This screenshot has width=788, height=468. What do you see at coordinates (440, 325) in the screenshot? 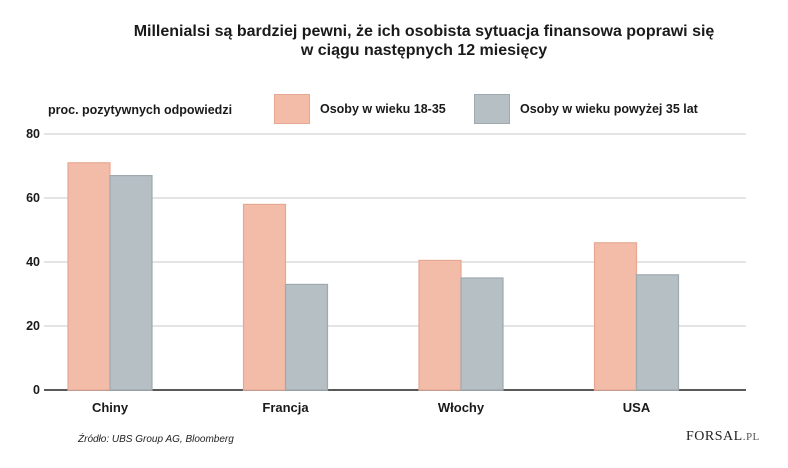
I see `bar-włochy-series-1` at bounding box center [440, 325].